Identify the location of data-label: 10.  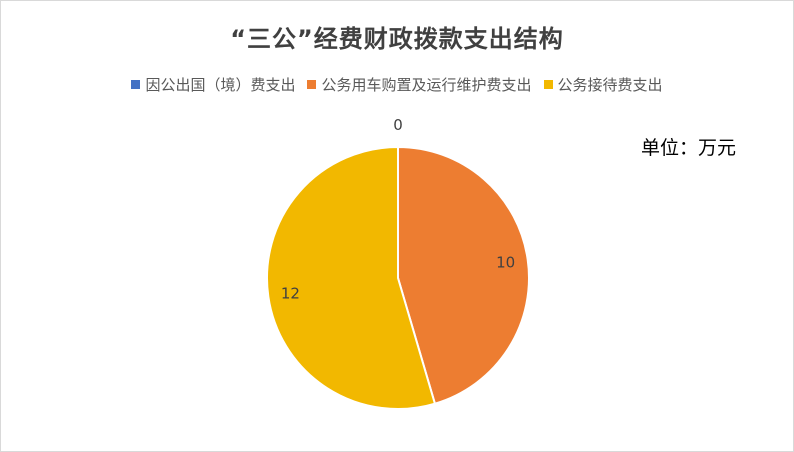
(505, 263).